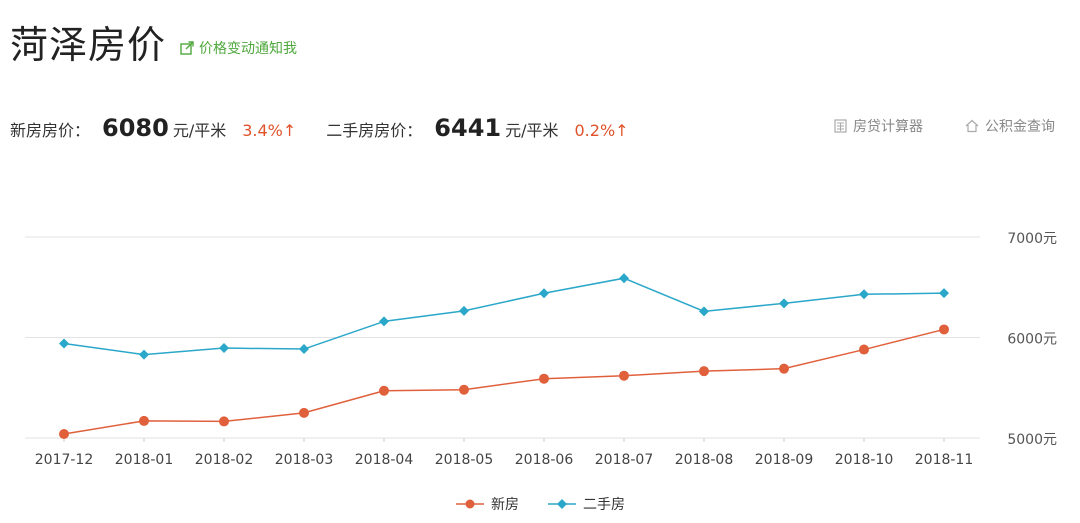 Image resolution: width=1080 pixels, height=523 pixels. I want to click on legend-item-second: 二手房, so click(586, 504).